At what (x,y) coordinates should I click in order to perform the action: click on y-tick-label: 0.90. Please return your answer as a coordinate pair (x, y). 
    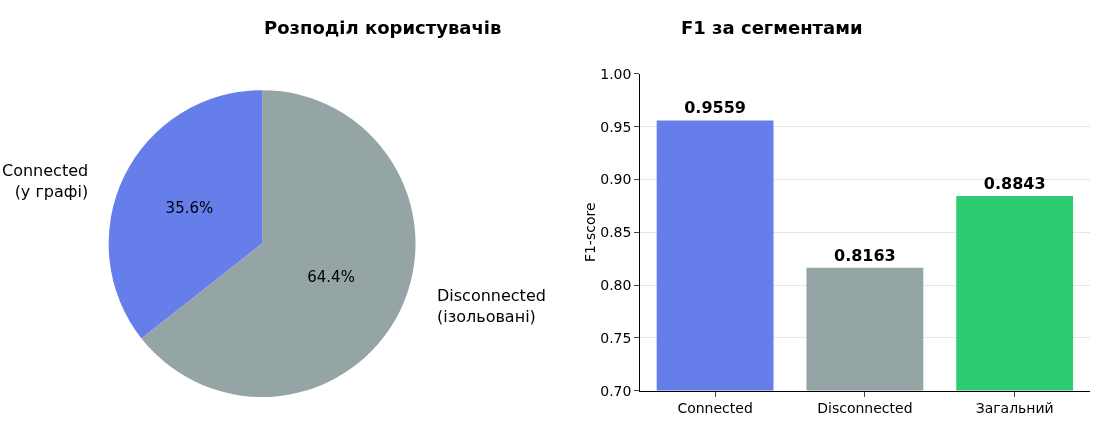
    Looking at the image, I should click on (616, 179).